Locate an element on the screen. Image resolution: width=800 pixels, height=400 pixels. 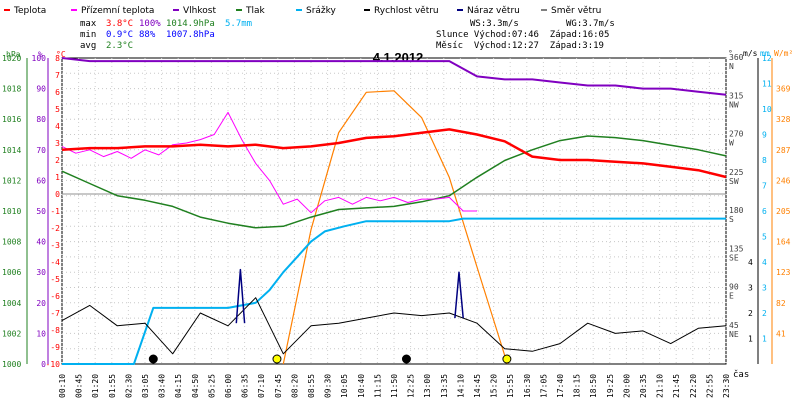
tick-label-direction-name: W is located at coordinates (731, 143).